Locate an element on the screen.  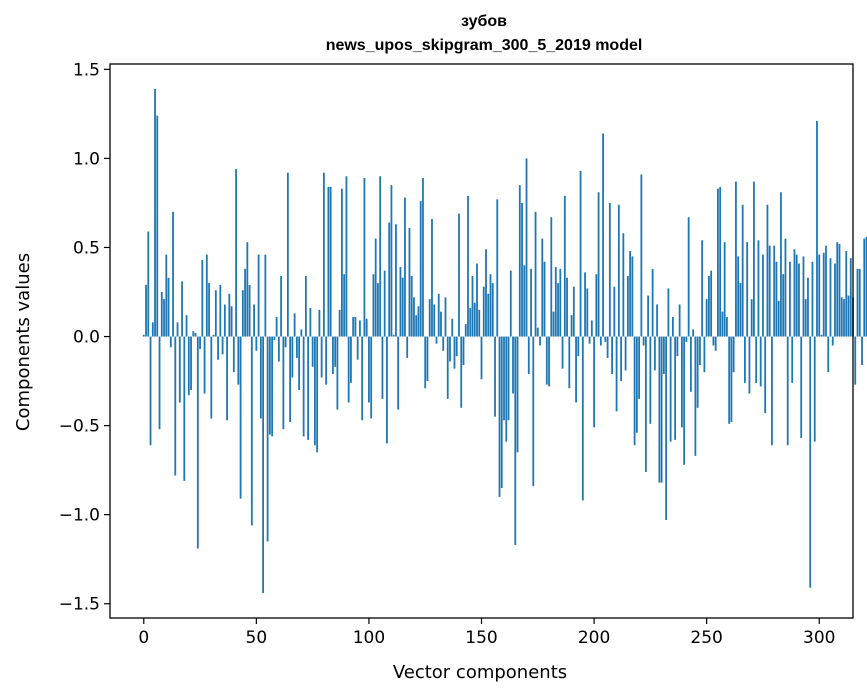
y-axis-label: Components values is located at coordinates (23, 342).